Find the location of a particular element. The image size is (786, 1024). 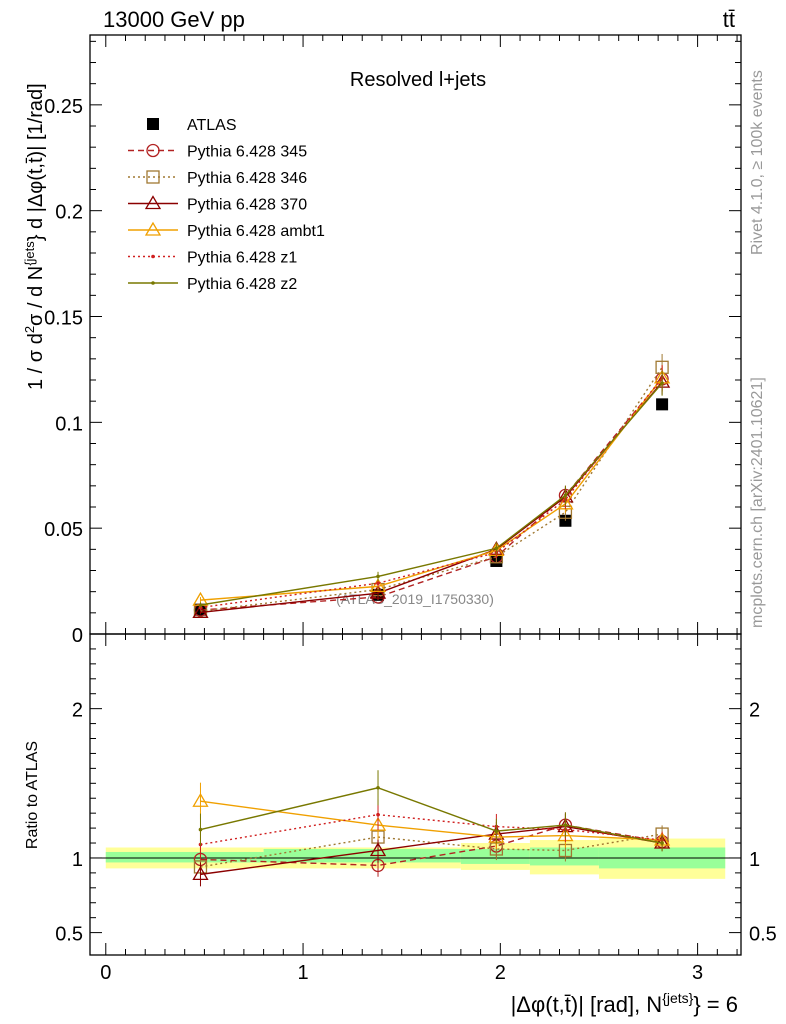

main-y-tick-label: 0 is located at coordinates (77, 636).